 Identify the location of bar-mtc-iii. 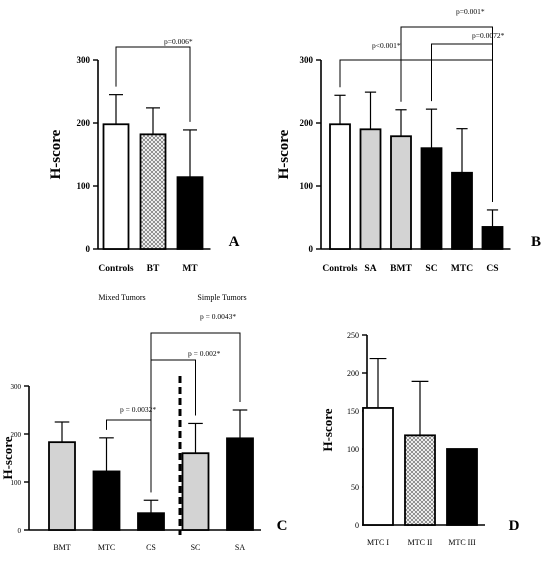
(462, 487).